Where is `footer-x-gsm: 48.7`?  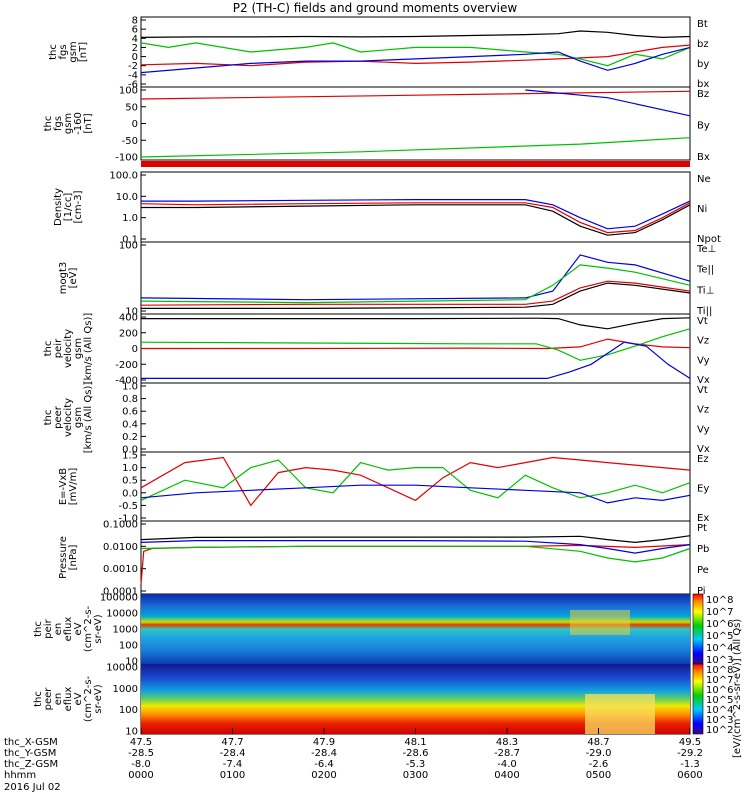
footer-x-gsm: 48.7 is located at coordinates (598, 742).